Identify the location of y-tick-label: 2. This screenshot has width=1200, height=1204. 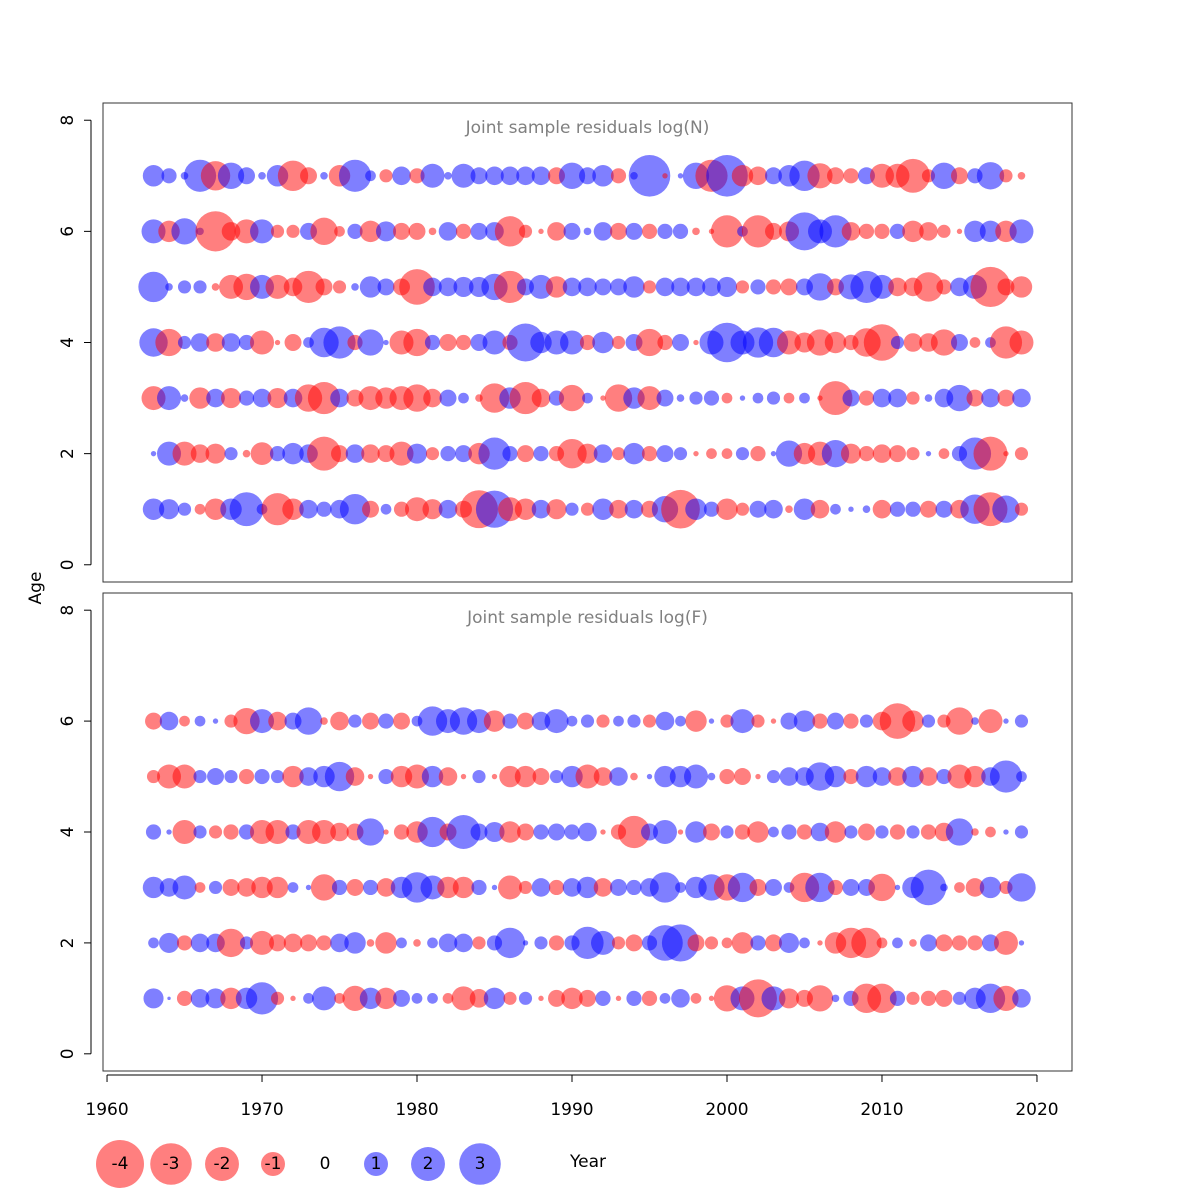
(68, 453).